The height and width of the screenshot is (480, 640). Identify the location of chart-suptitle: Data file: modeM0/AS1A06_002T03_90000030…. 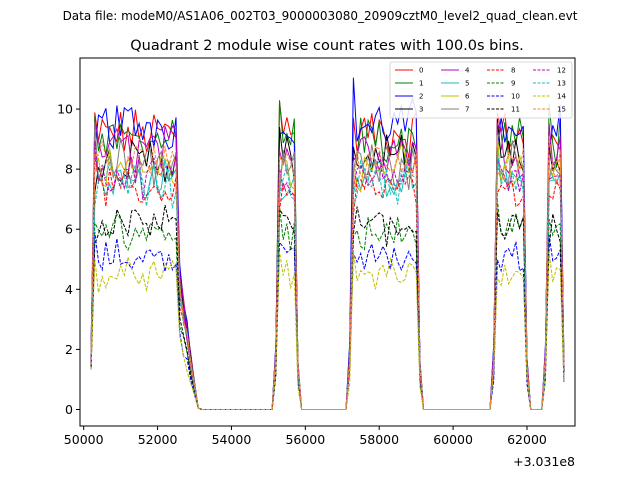
(320, 16).